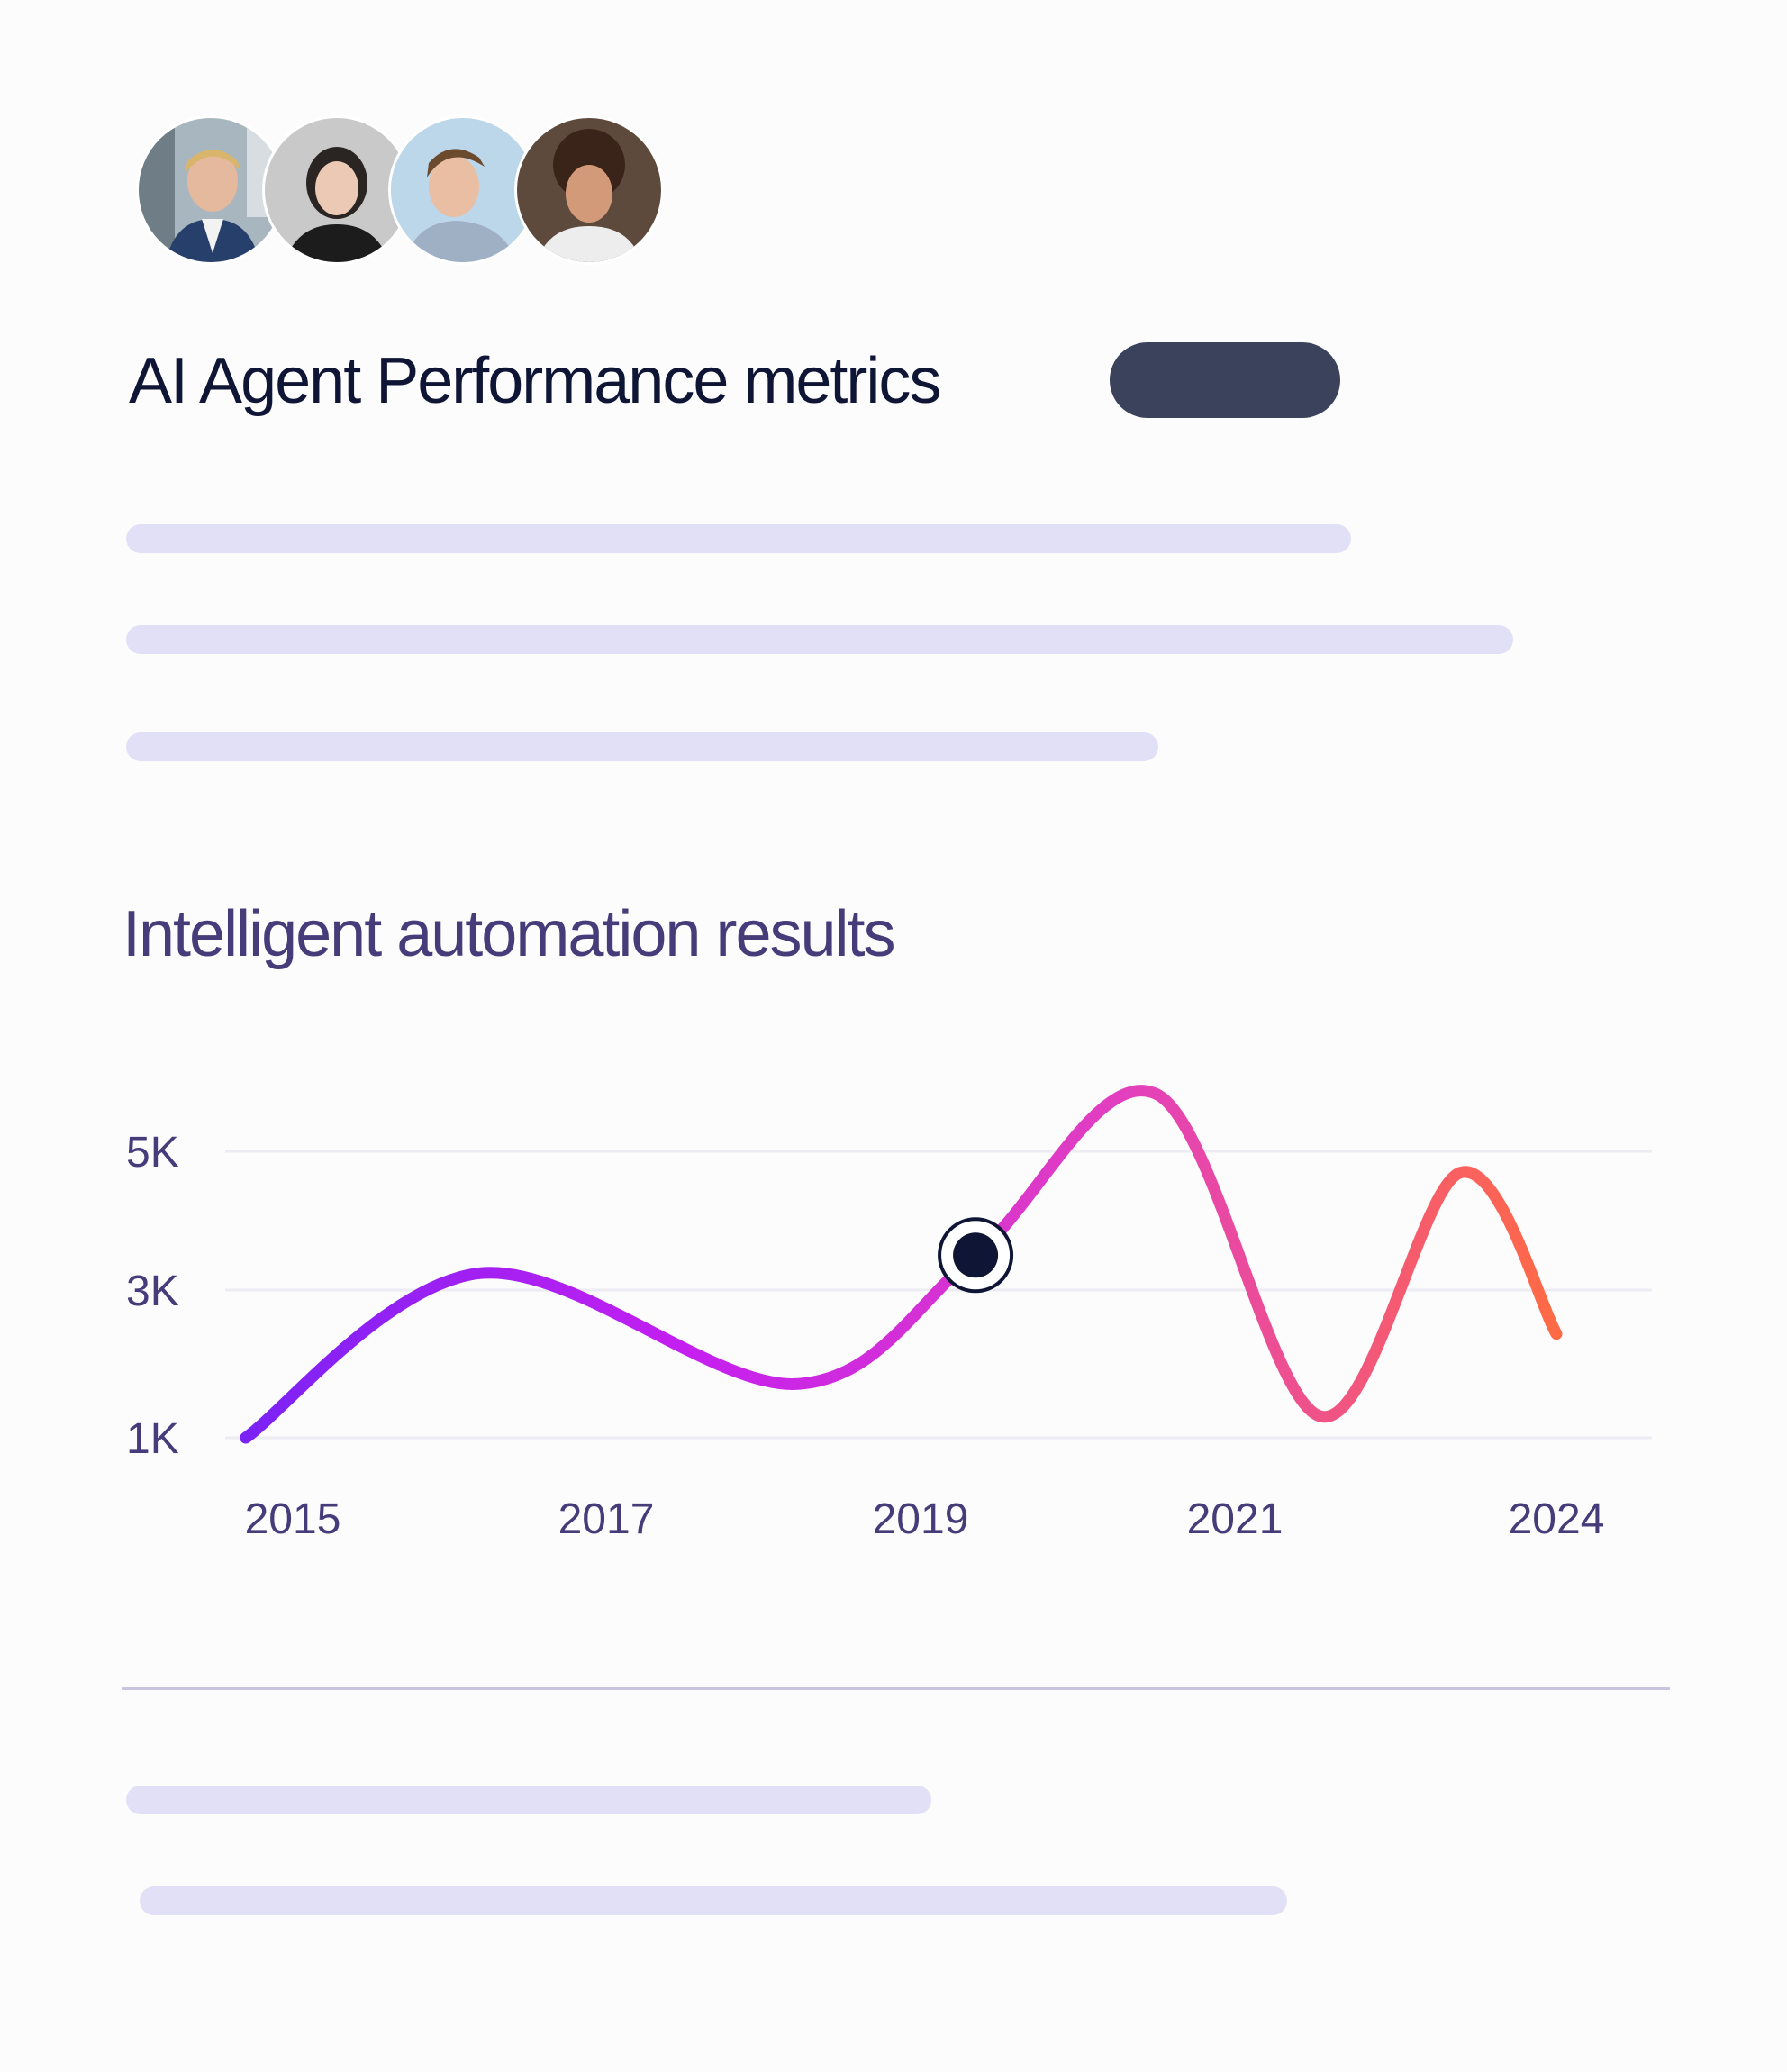 This screenshot has height=2072, width=1787. What do you see at coordinates (535, 381) in the screenshot?
I see `page-title: AI Agent Performance metrics` at bounding box center [535, 381].